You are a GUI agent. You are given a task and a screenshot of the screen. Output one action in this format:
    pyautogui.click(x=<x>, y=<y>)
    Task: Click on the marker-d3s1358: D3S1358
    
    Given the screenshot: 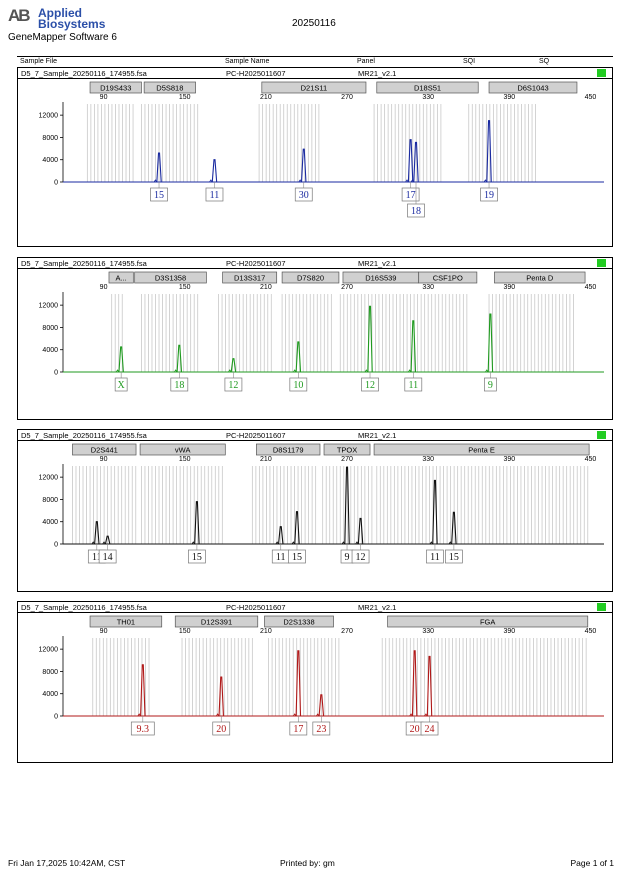 What is the action you would take?
    pyautogui.click(x=170, y=277)
    